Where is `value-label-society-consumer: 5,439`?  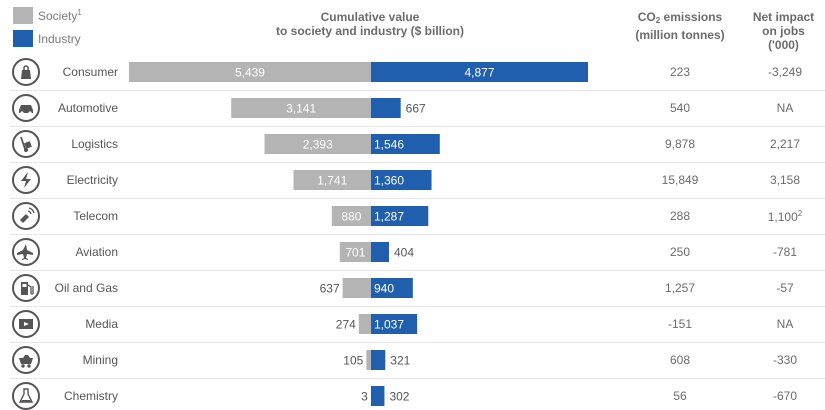
value-label-society-consumer: 5,439 is located at coordinates (250, 73).